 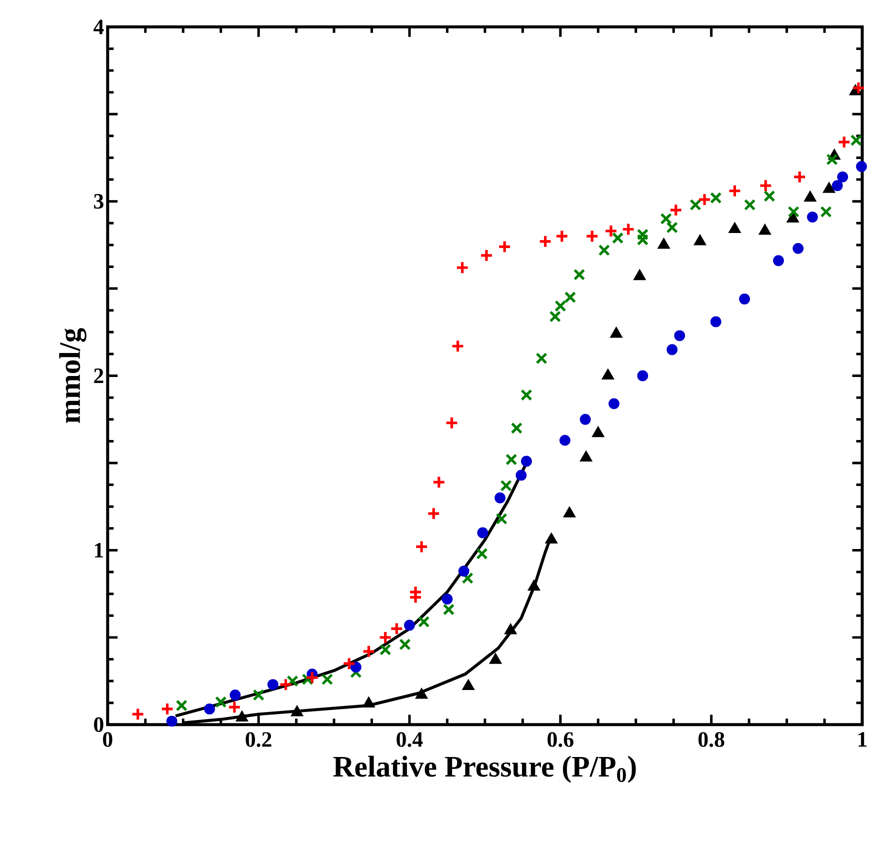 I want to click on x-tick-label: 0.2, so click(x=259, y=739).